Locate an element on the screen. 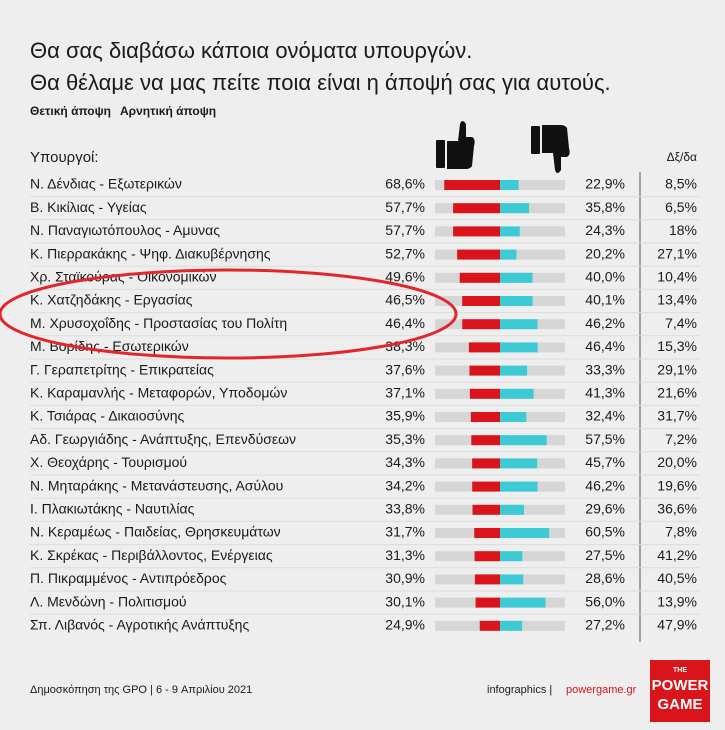 This screenshot has height=730, width=725. value-label: 57,7% is located at coordinates (405, 207).